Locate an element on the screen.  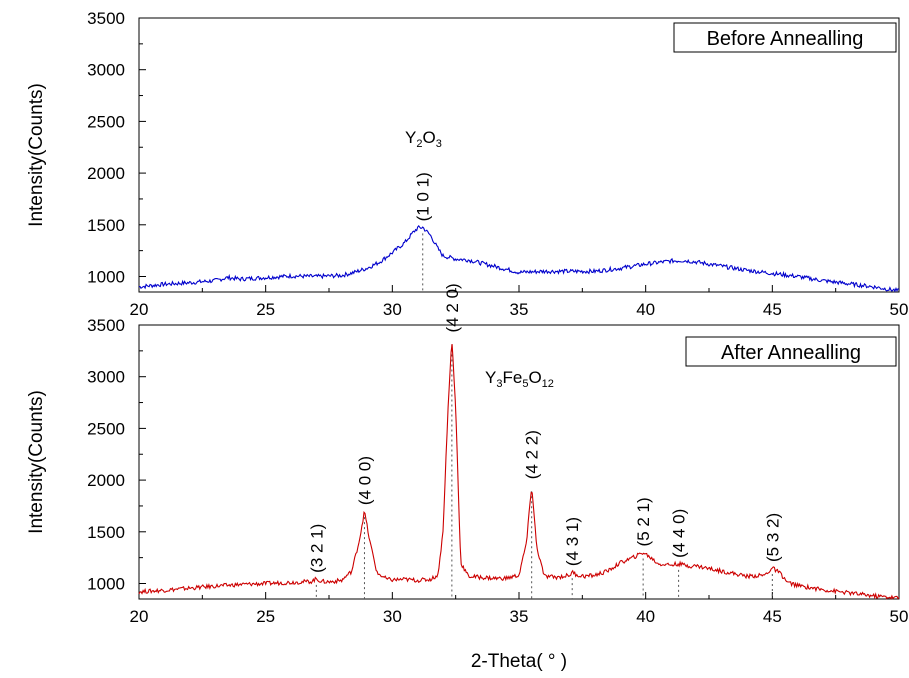
compound-label-top: Y2O3 is located at coordinates (423, 139).